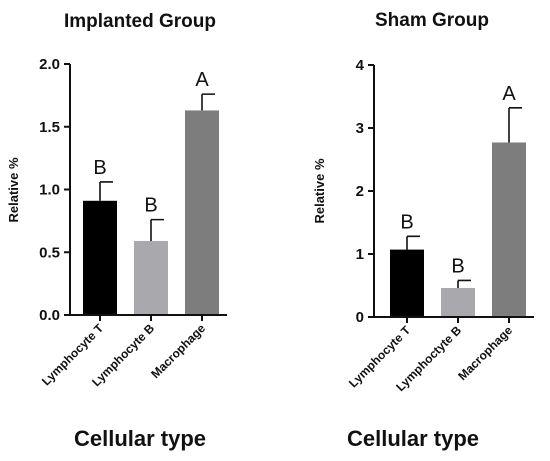  Describe the element at coordinates (49, 190) in the screenshot. I see `y-tick-label: 1.0` at that location.